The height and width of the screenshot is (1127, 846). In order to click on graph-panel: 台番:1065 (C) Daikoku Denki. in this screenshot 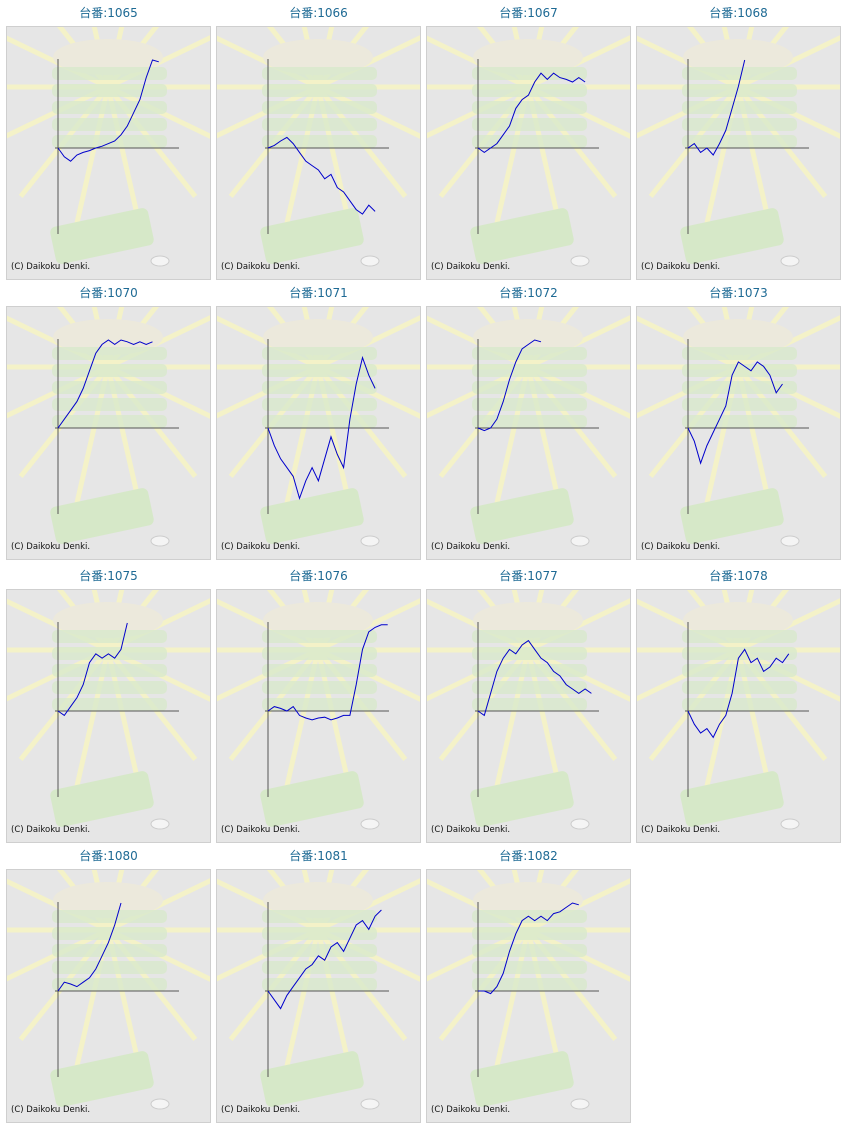, I will do `click(108, 142)`.